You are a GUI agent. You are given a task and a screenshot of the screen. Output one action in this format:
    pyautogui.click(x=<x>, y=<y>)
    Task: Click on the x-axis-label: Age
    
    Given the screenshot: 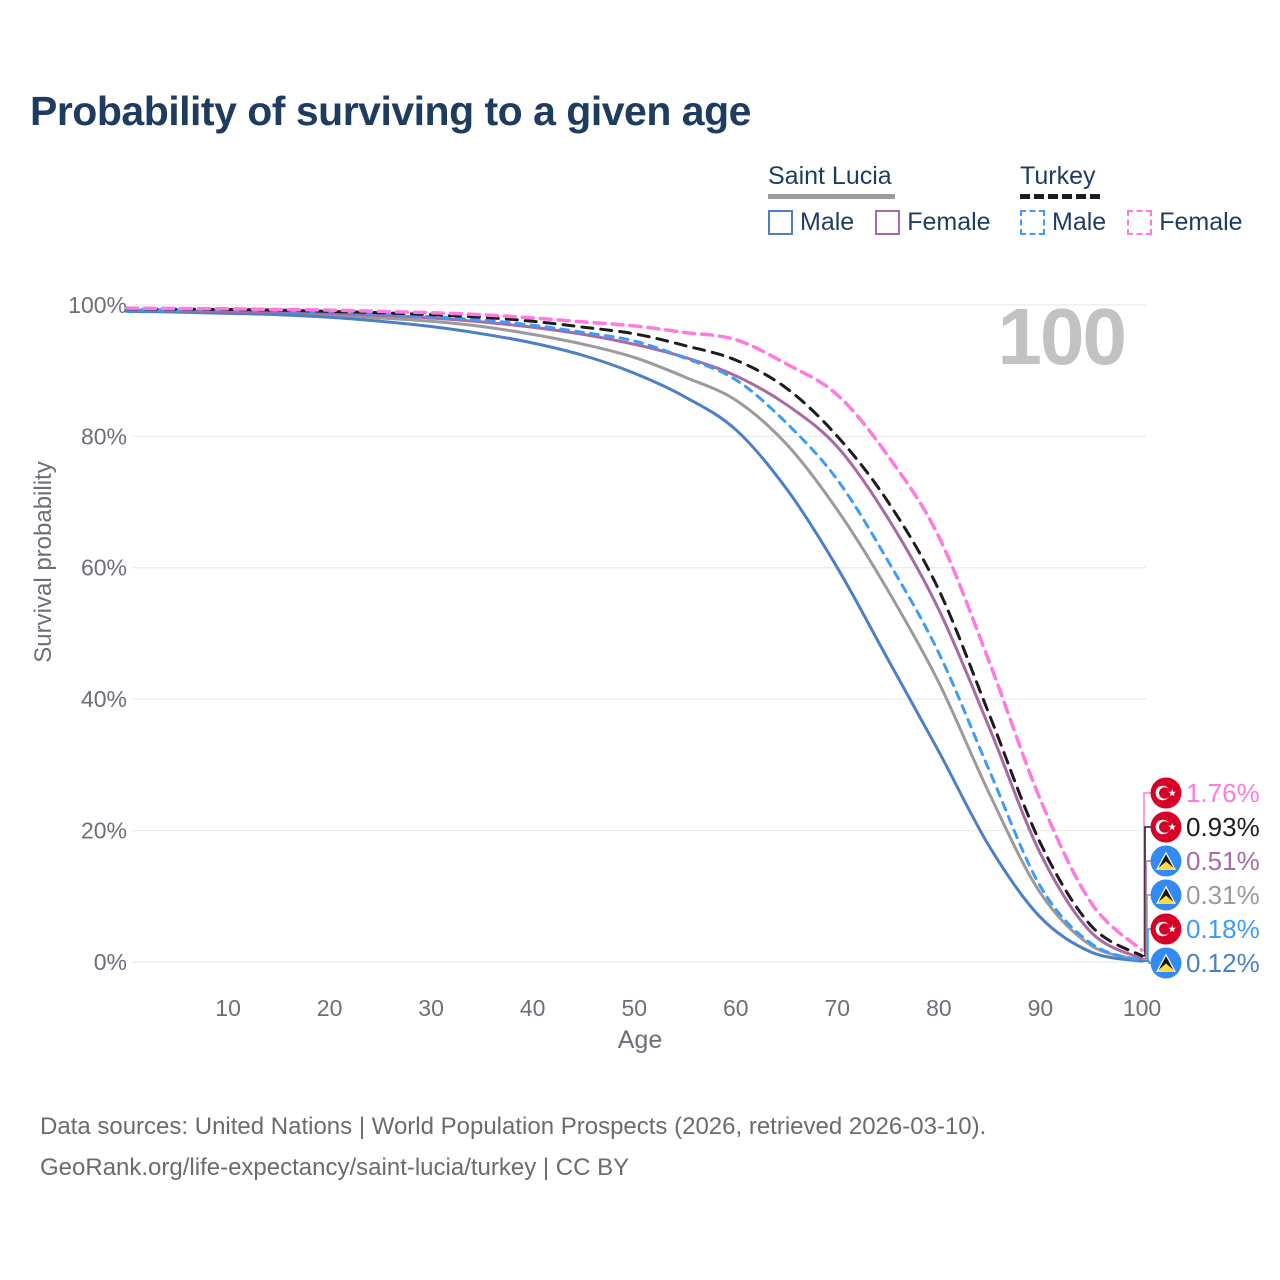 What is the action you would take?
    pyautogui.click(x=640, y=1040)
    